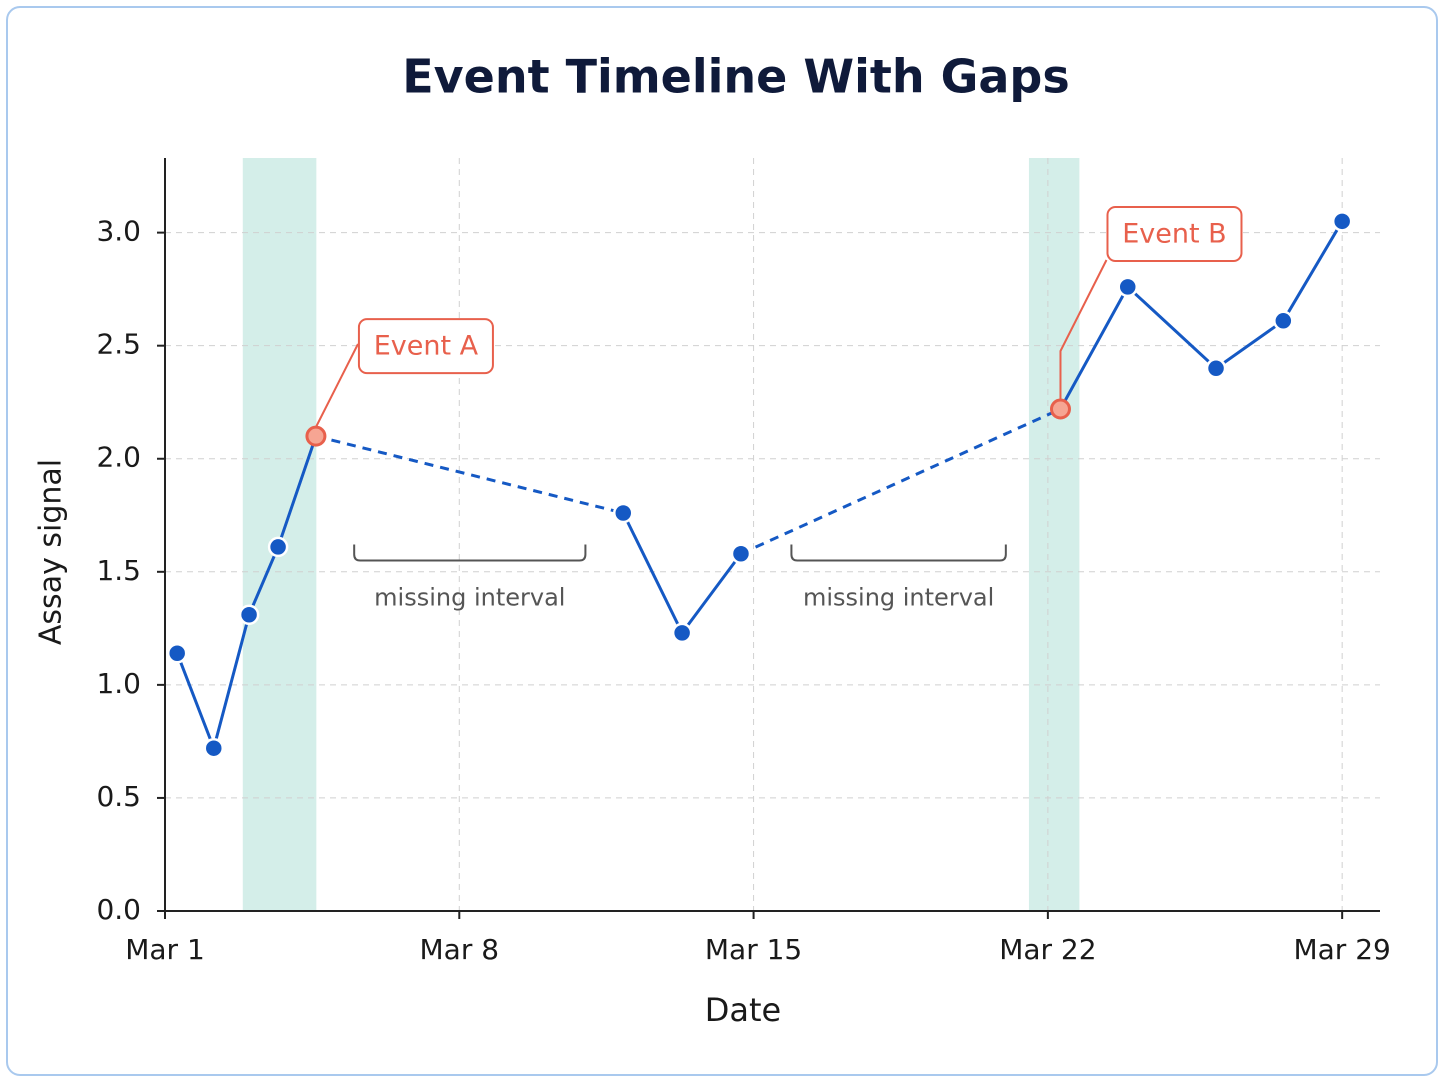  Describe the element at coordinates (743, 1010) in the screenshot. I see `x-axis-label: Date` at that location.